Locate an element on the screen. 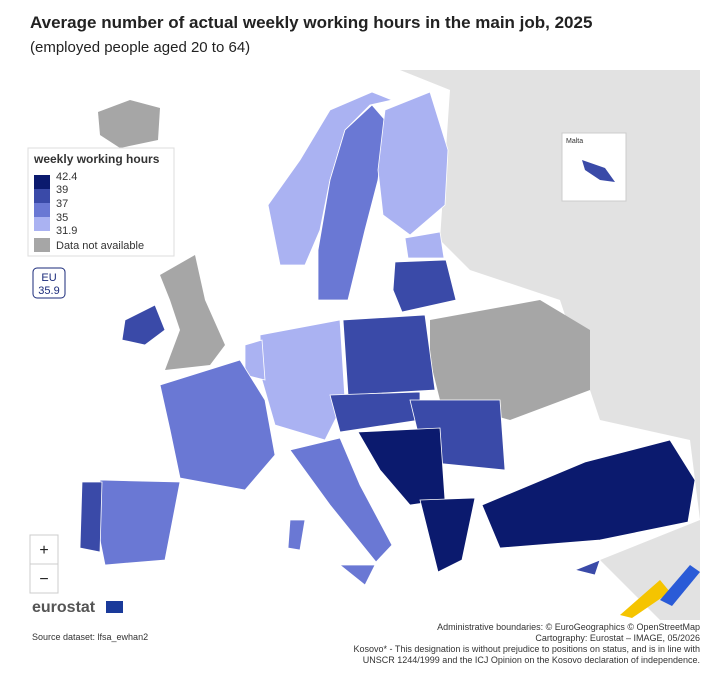  finland is located at coordinates (413, 163).